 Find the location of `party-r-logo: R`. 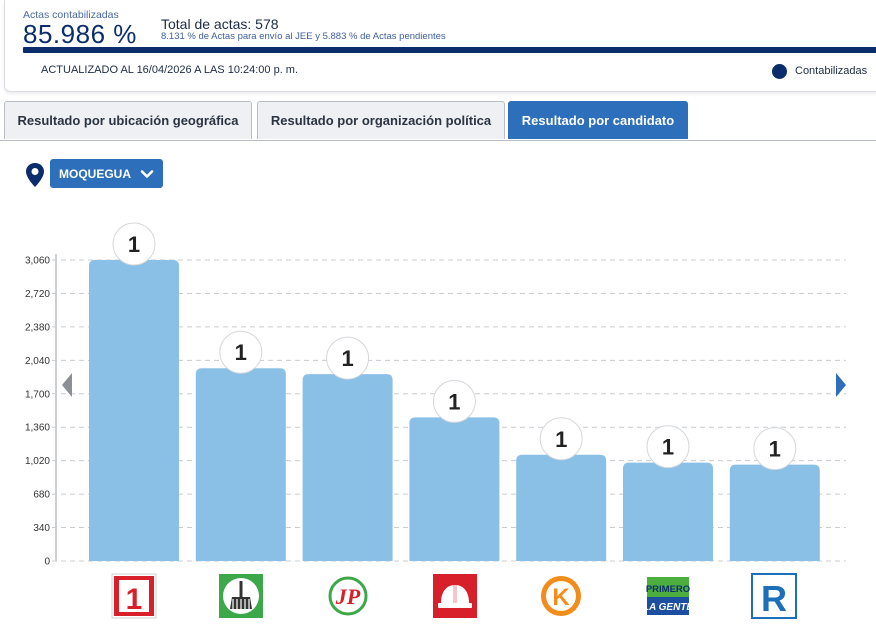

party-r-logo: R is located at coordinates (774, 596).